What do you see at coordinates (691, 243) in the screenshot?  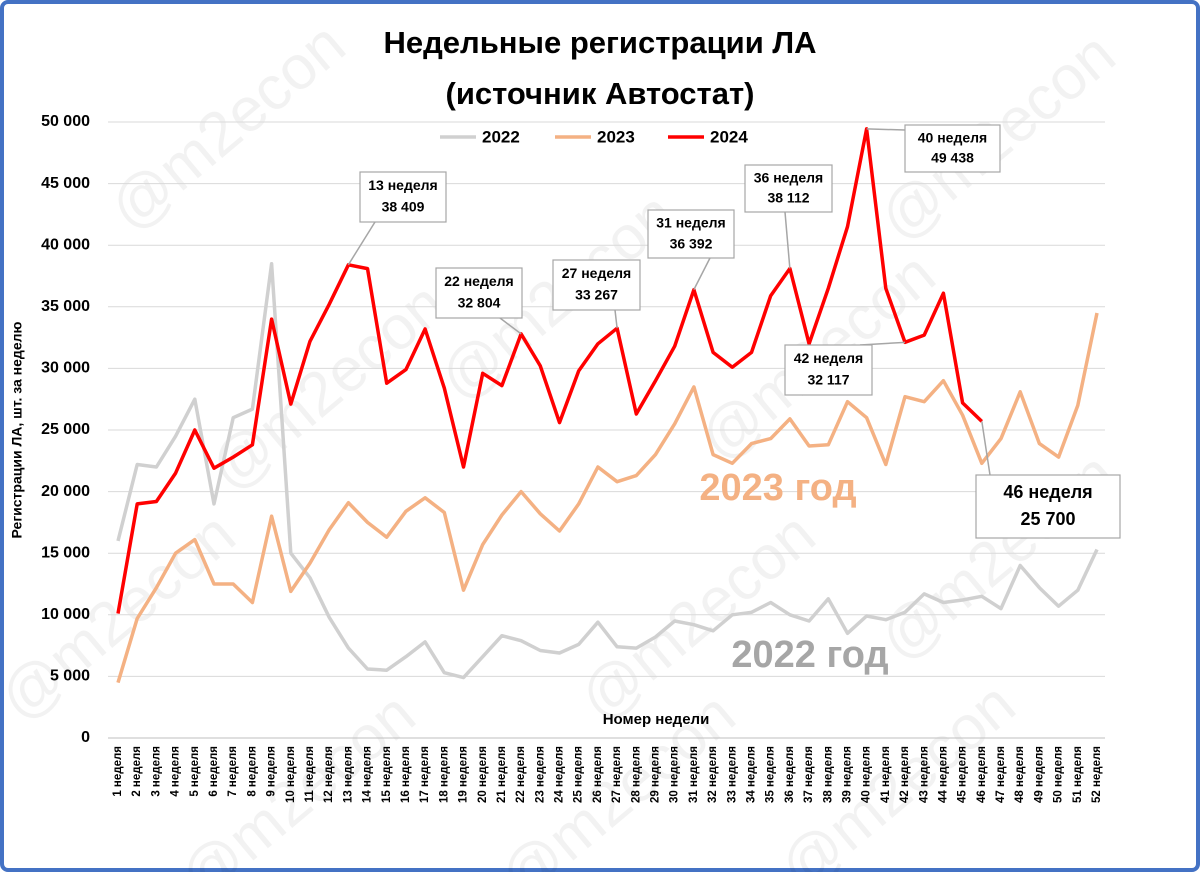 I see `callout-text: 36 392` at bounding box center [691, 243].